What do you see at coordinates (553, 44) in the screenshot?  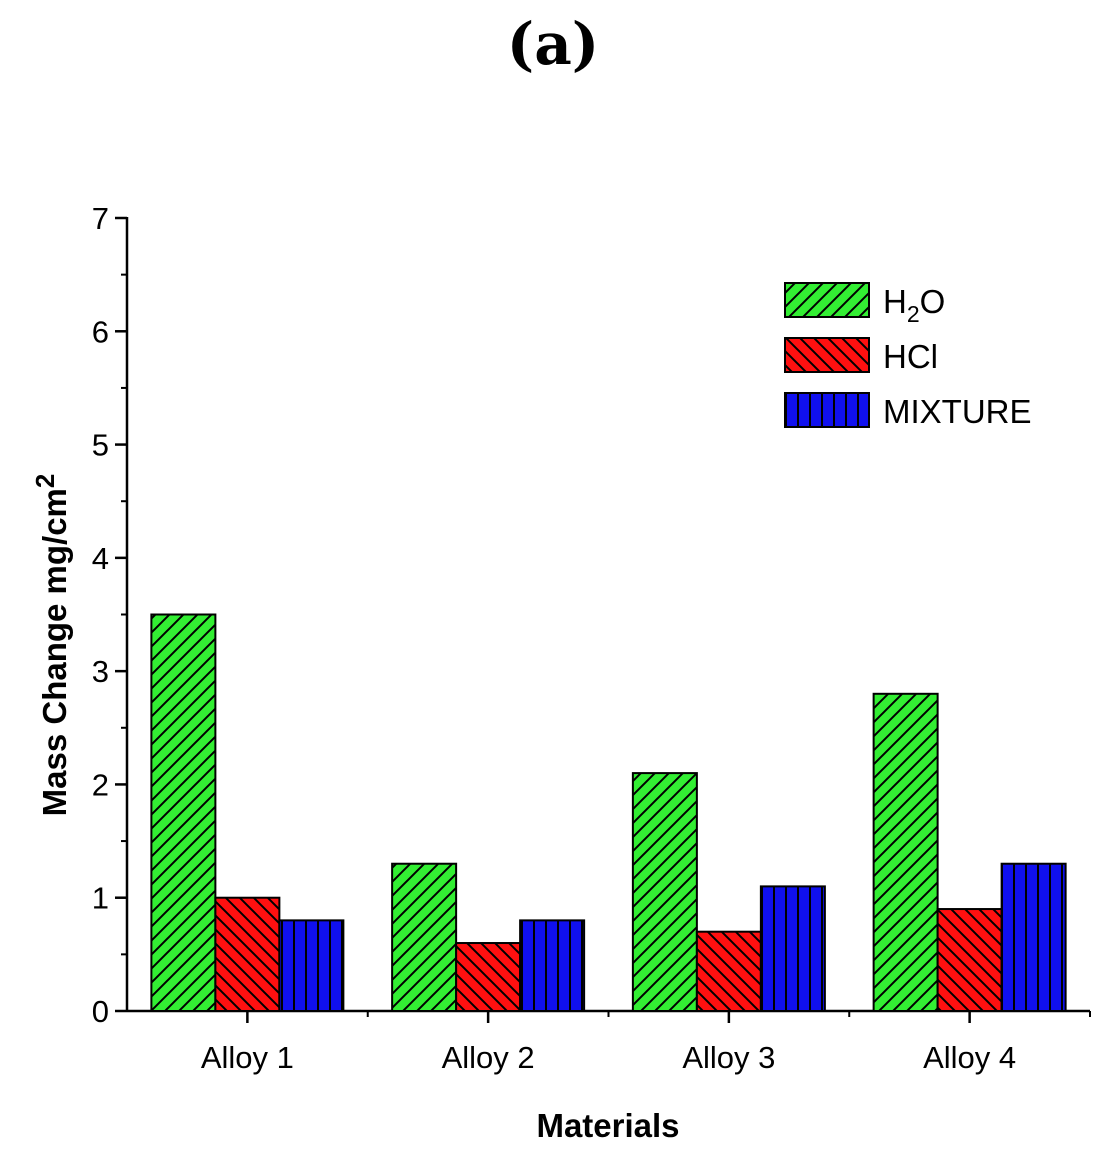 I see `panel-label: (a)` at bounding box center [553, 44].